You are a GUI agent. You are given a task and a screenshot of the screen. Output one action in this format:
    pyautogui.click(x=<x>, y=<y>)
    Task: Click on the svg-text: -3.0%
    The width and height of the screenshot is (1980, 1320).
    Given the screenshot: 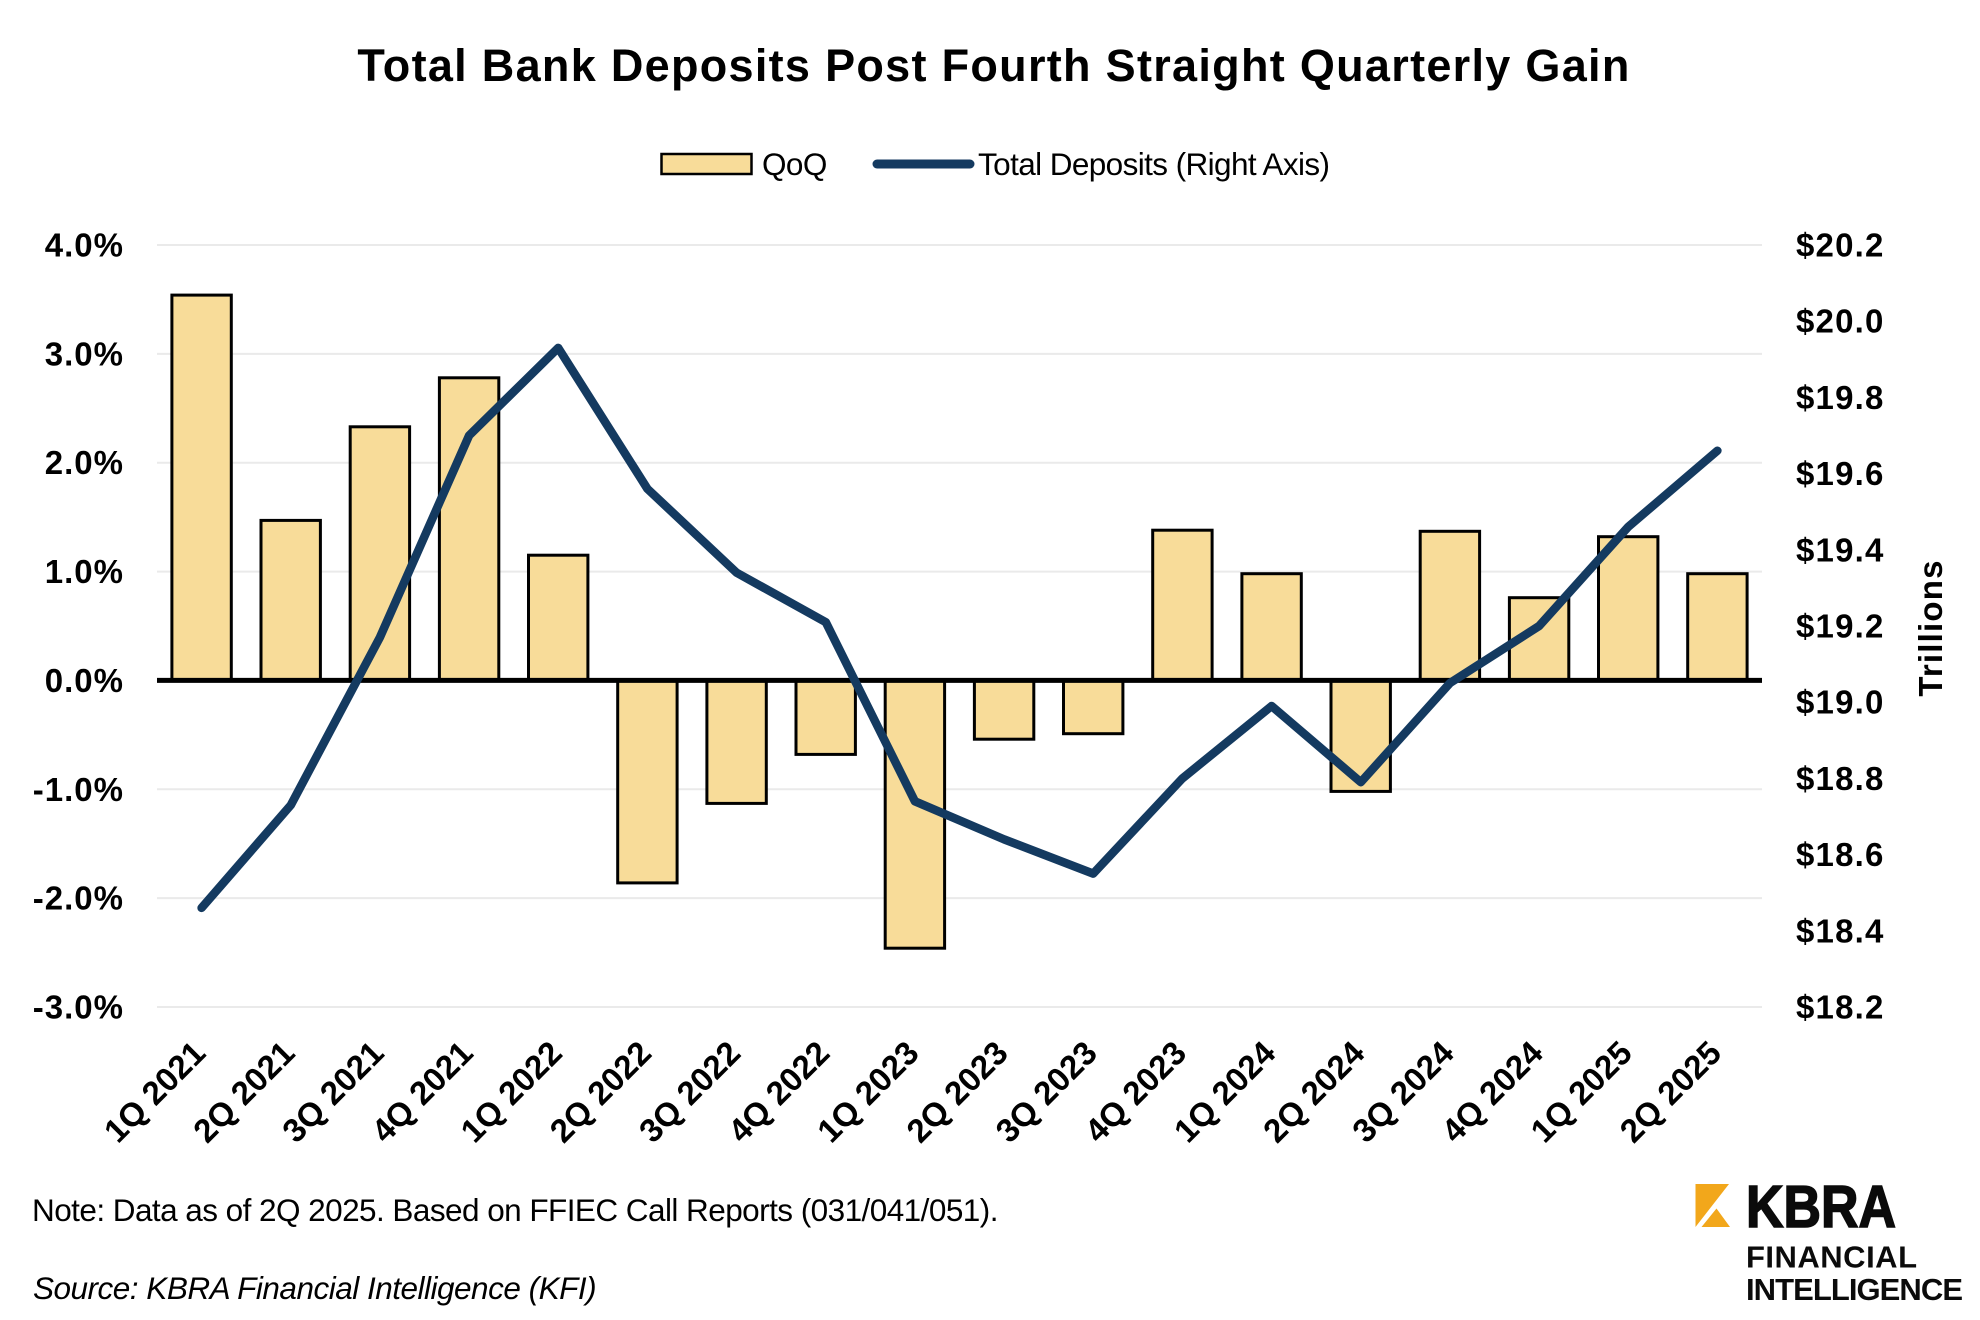 What is the action you would take?
    pyautogui.click(x=78, y=1007)
    